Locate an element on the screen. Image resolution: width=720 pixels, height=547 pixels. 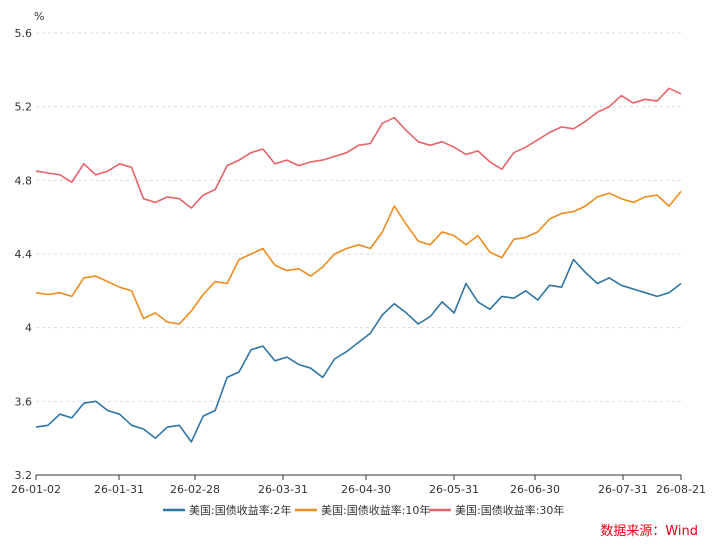
legend: 美国:国债收益率:2年 美国:国债收益率:10年 美国:国债收益率:30年 is located at coordinates (363, 510).